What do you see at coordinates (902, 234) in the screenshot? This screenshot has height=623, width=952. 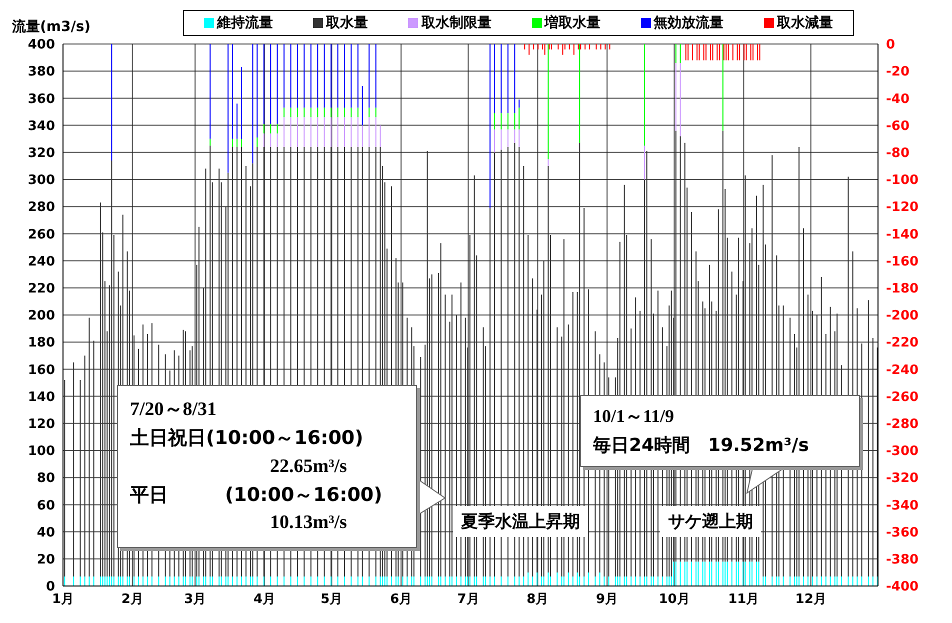 I see `y2-tick-label: -140` at bounding box center [902, 234].